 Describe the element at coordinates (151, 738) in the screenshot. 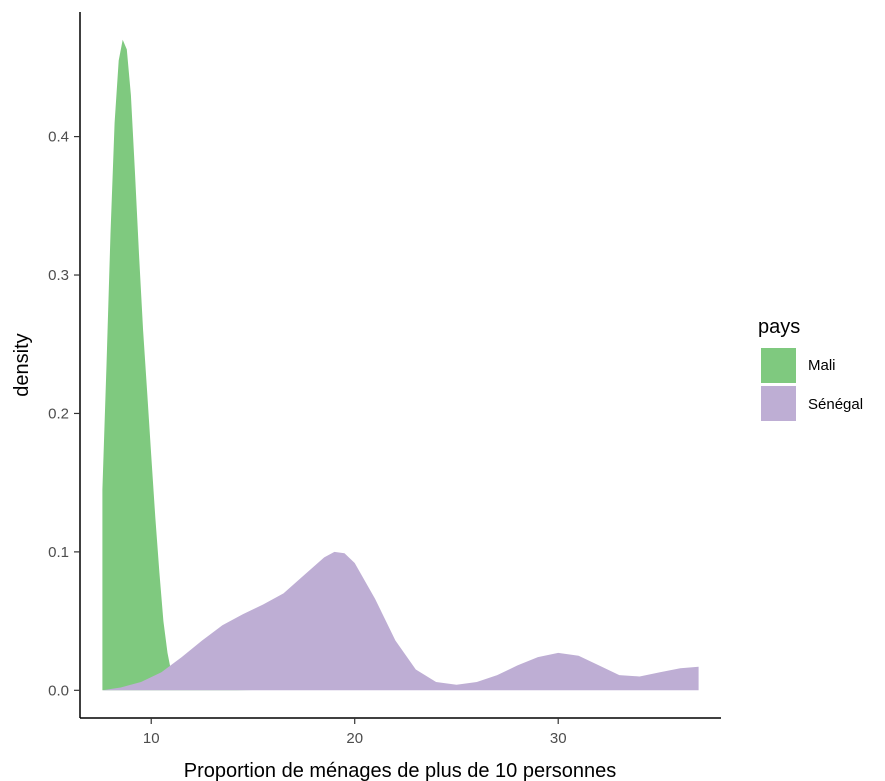

I see `x-tick-label: 10` at that location.